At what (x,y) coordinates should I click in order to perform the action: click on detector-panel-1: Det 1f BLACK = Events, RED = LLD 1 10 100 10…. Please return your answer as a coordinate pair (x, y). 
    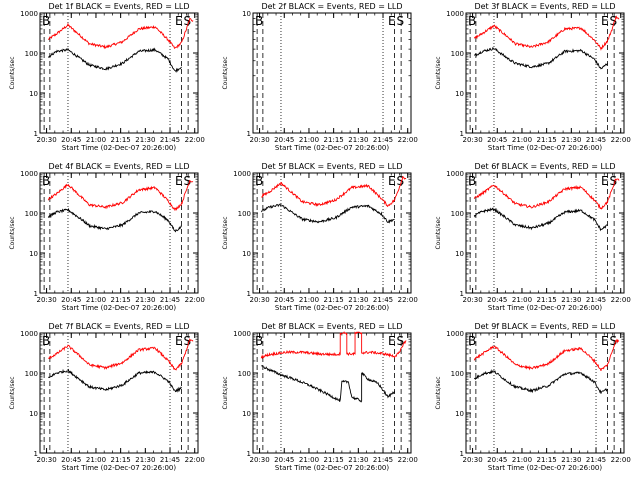
    Looking at the image, I should click on (107, 77).